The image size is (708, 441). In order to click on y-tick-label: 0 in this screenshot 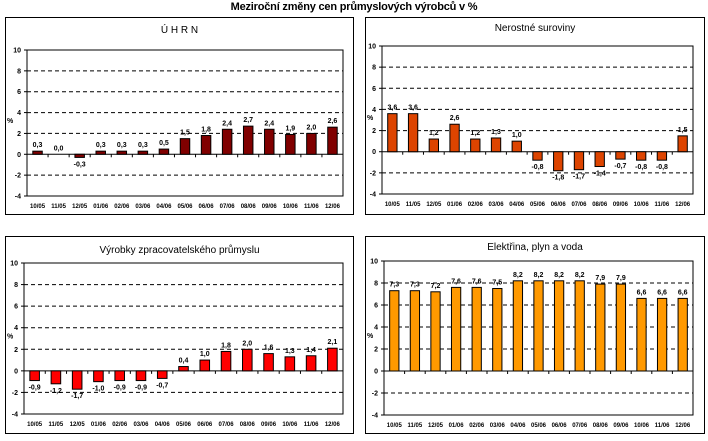, I will do `click(19, 155)`.